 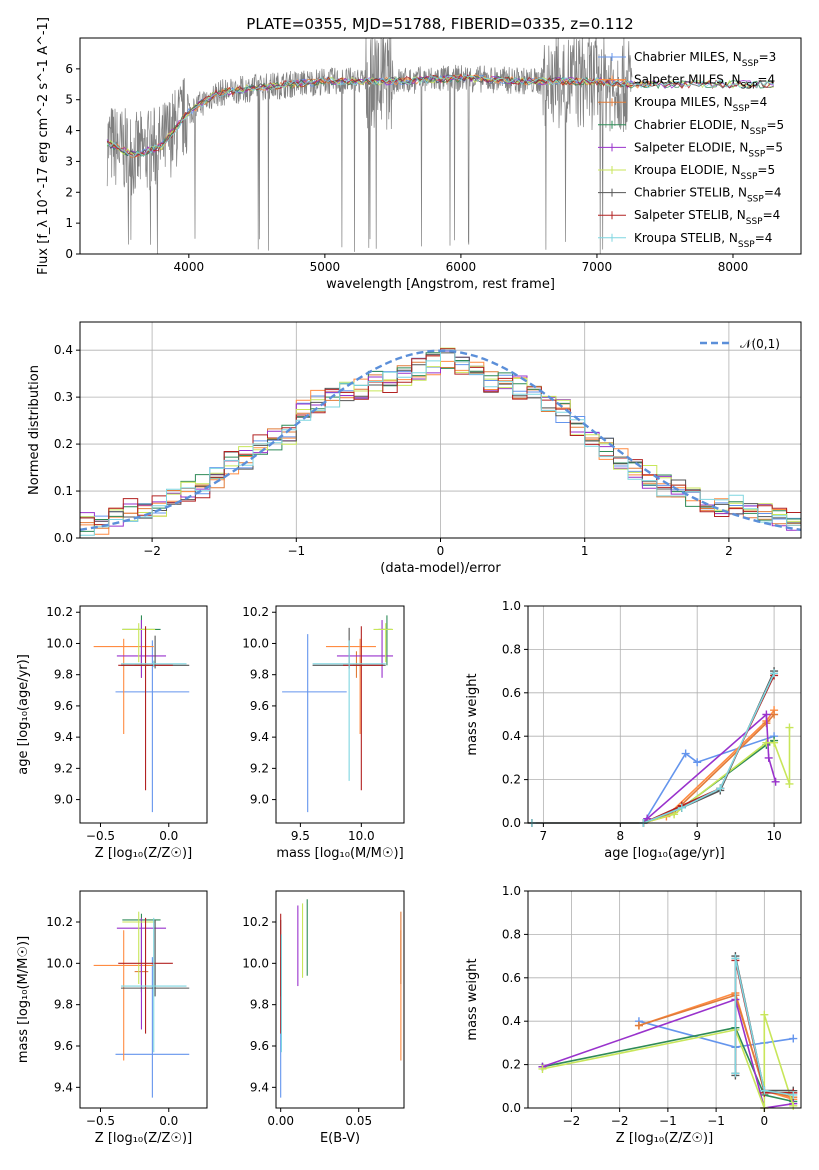 What do you see at coordinates (511, 649) in the screenshot?
I see `y-tick-label: 0.8` at bounding box center [511, 649].